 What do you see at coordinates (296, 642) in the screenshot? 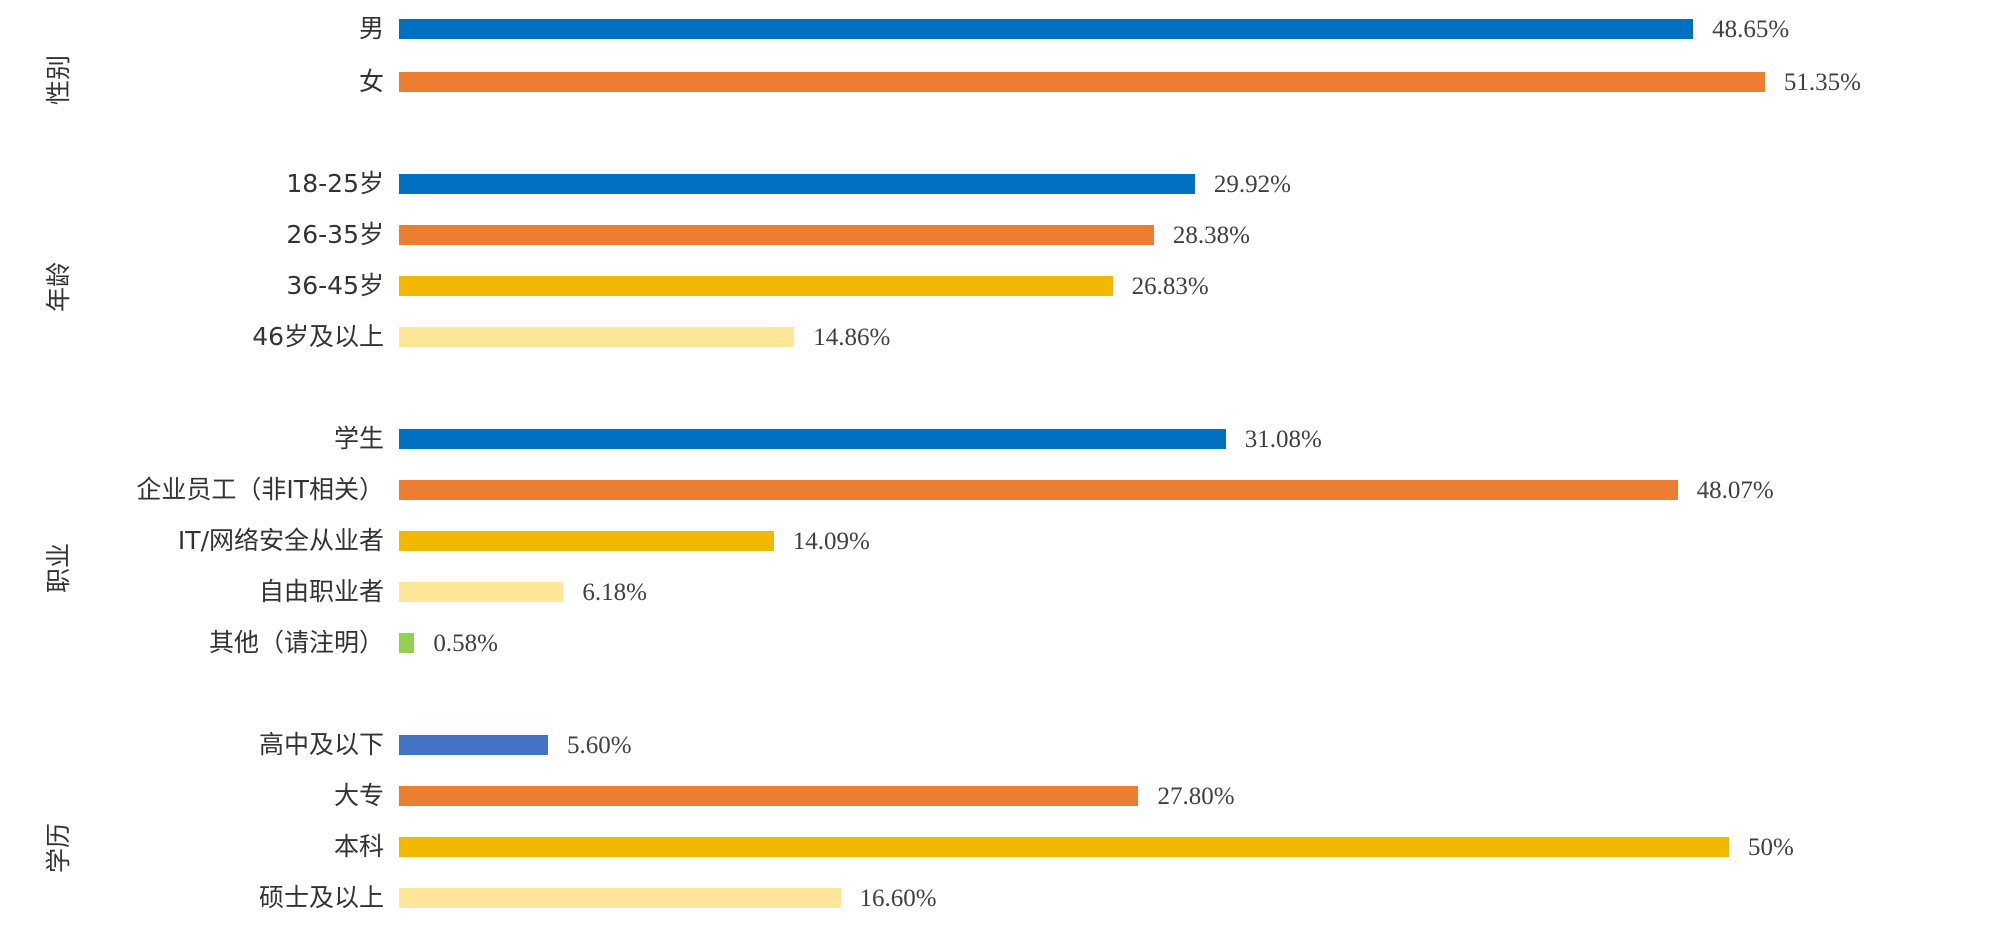
I see `category-label: 其他（请注明）` at bounding box center [296, 642].